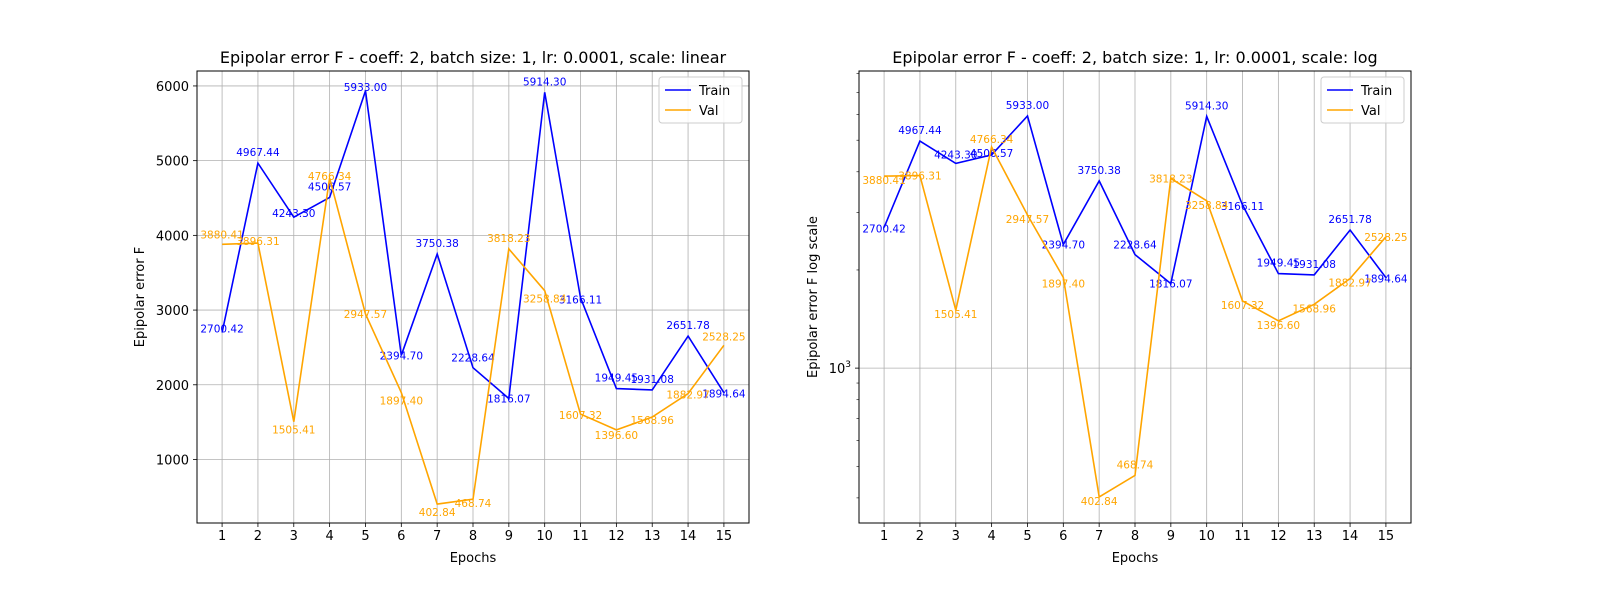  Describe the element at coordinates (401, 536) in the screenshot. I see `x-tick-label: 6` at that location.